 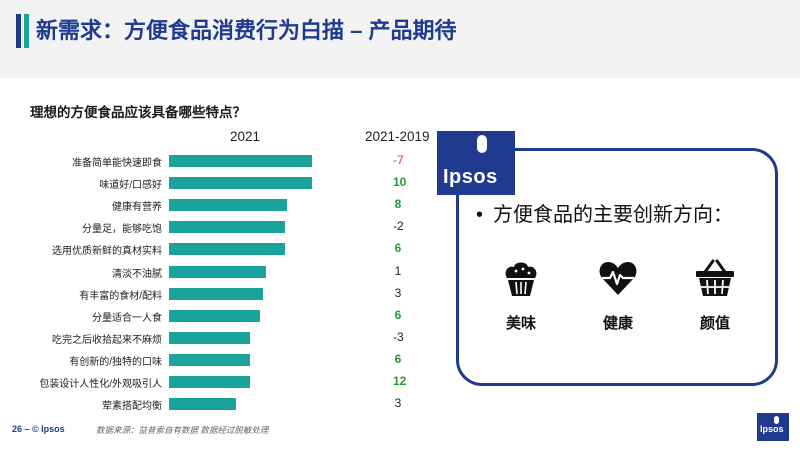 I want to click on category-label: 包装设计人性化/外观吸引人, so click(x=100, y=384).